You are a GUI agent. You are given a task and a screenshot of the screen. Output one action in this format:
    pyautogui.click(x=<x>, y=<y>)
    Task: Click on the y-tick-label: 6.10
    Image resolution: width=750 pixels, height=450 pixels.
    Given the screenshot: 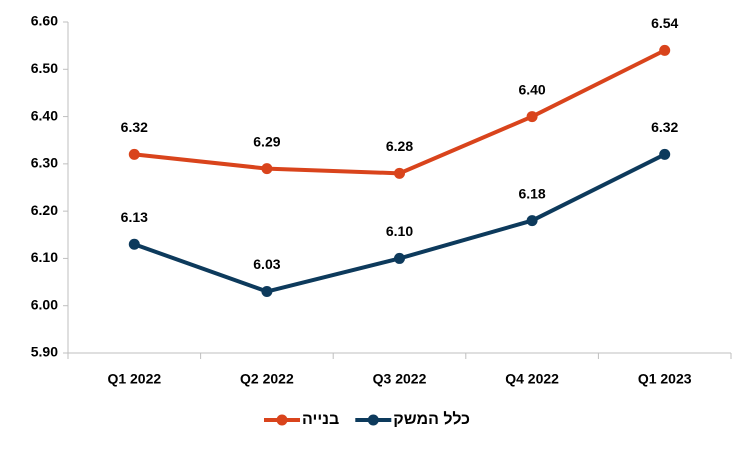 What is the action you would take?
    pyautogui.click(x=44, y=257)
    